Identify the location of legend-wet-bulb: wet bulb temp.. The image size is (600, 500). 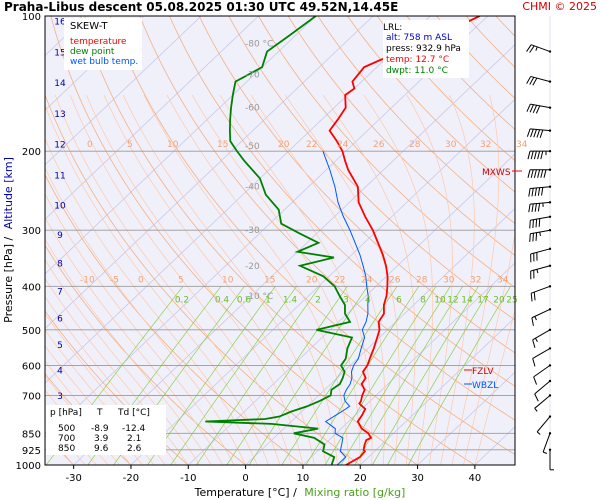
(104, 62).